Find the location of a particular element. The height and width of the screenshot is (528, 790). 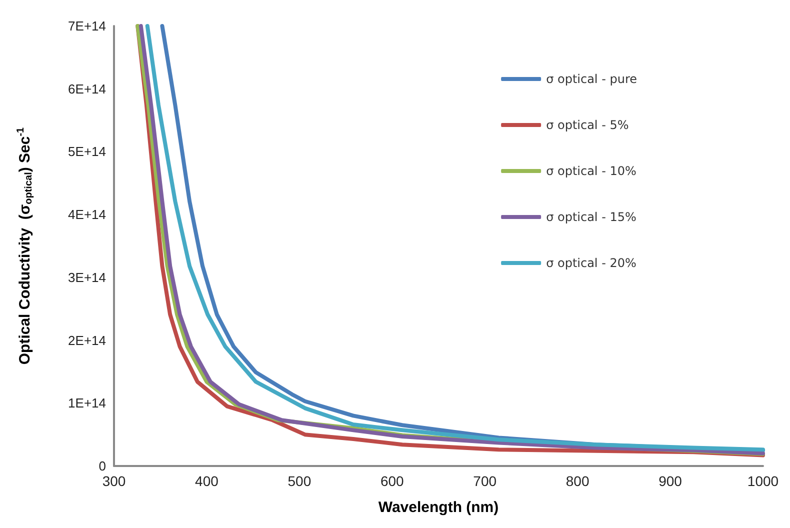

x-tick-label: 600 is located at coordinates (392, 481).